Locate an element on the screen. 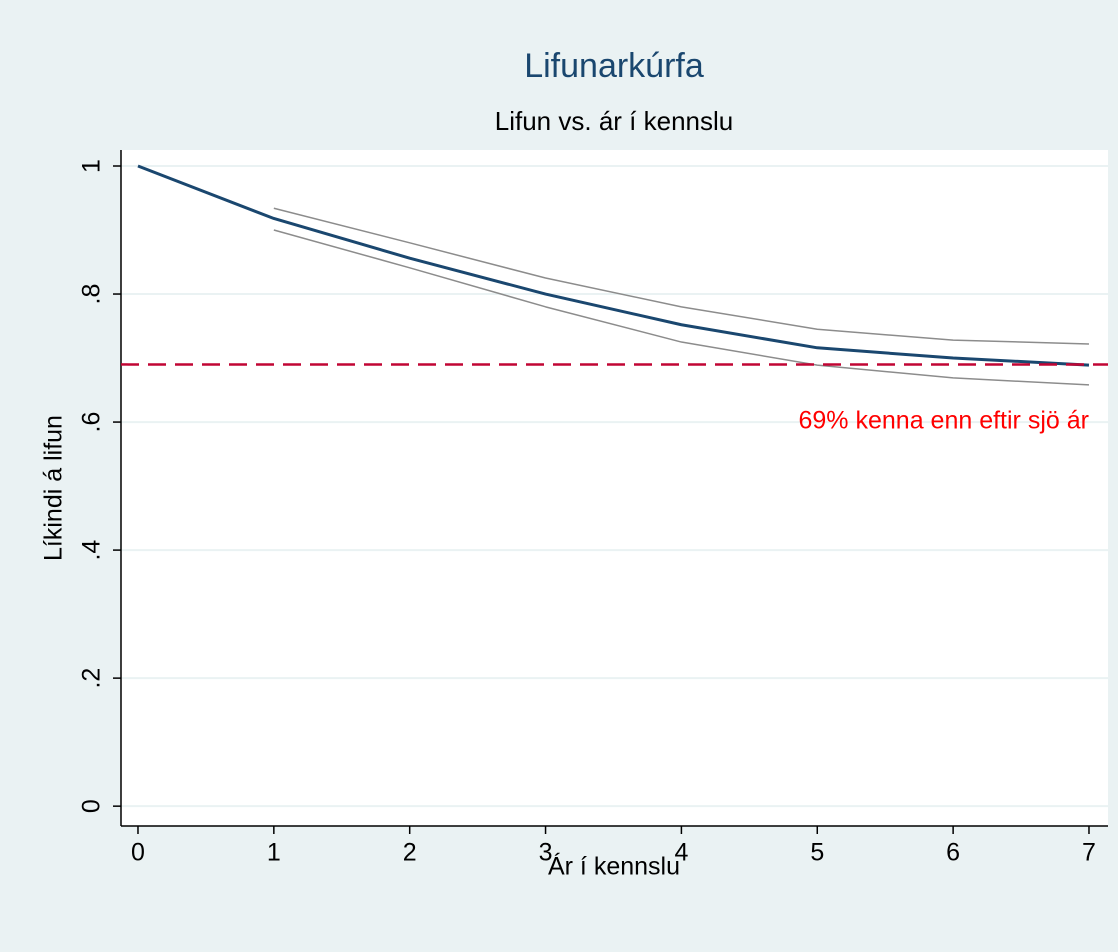 This screenshot has width=1118, height=952. x-tick-label: 7 is located at coordinates (1089, 853).